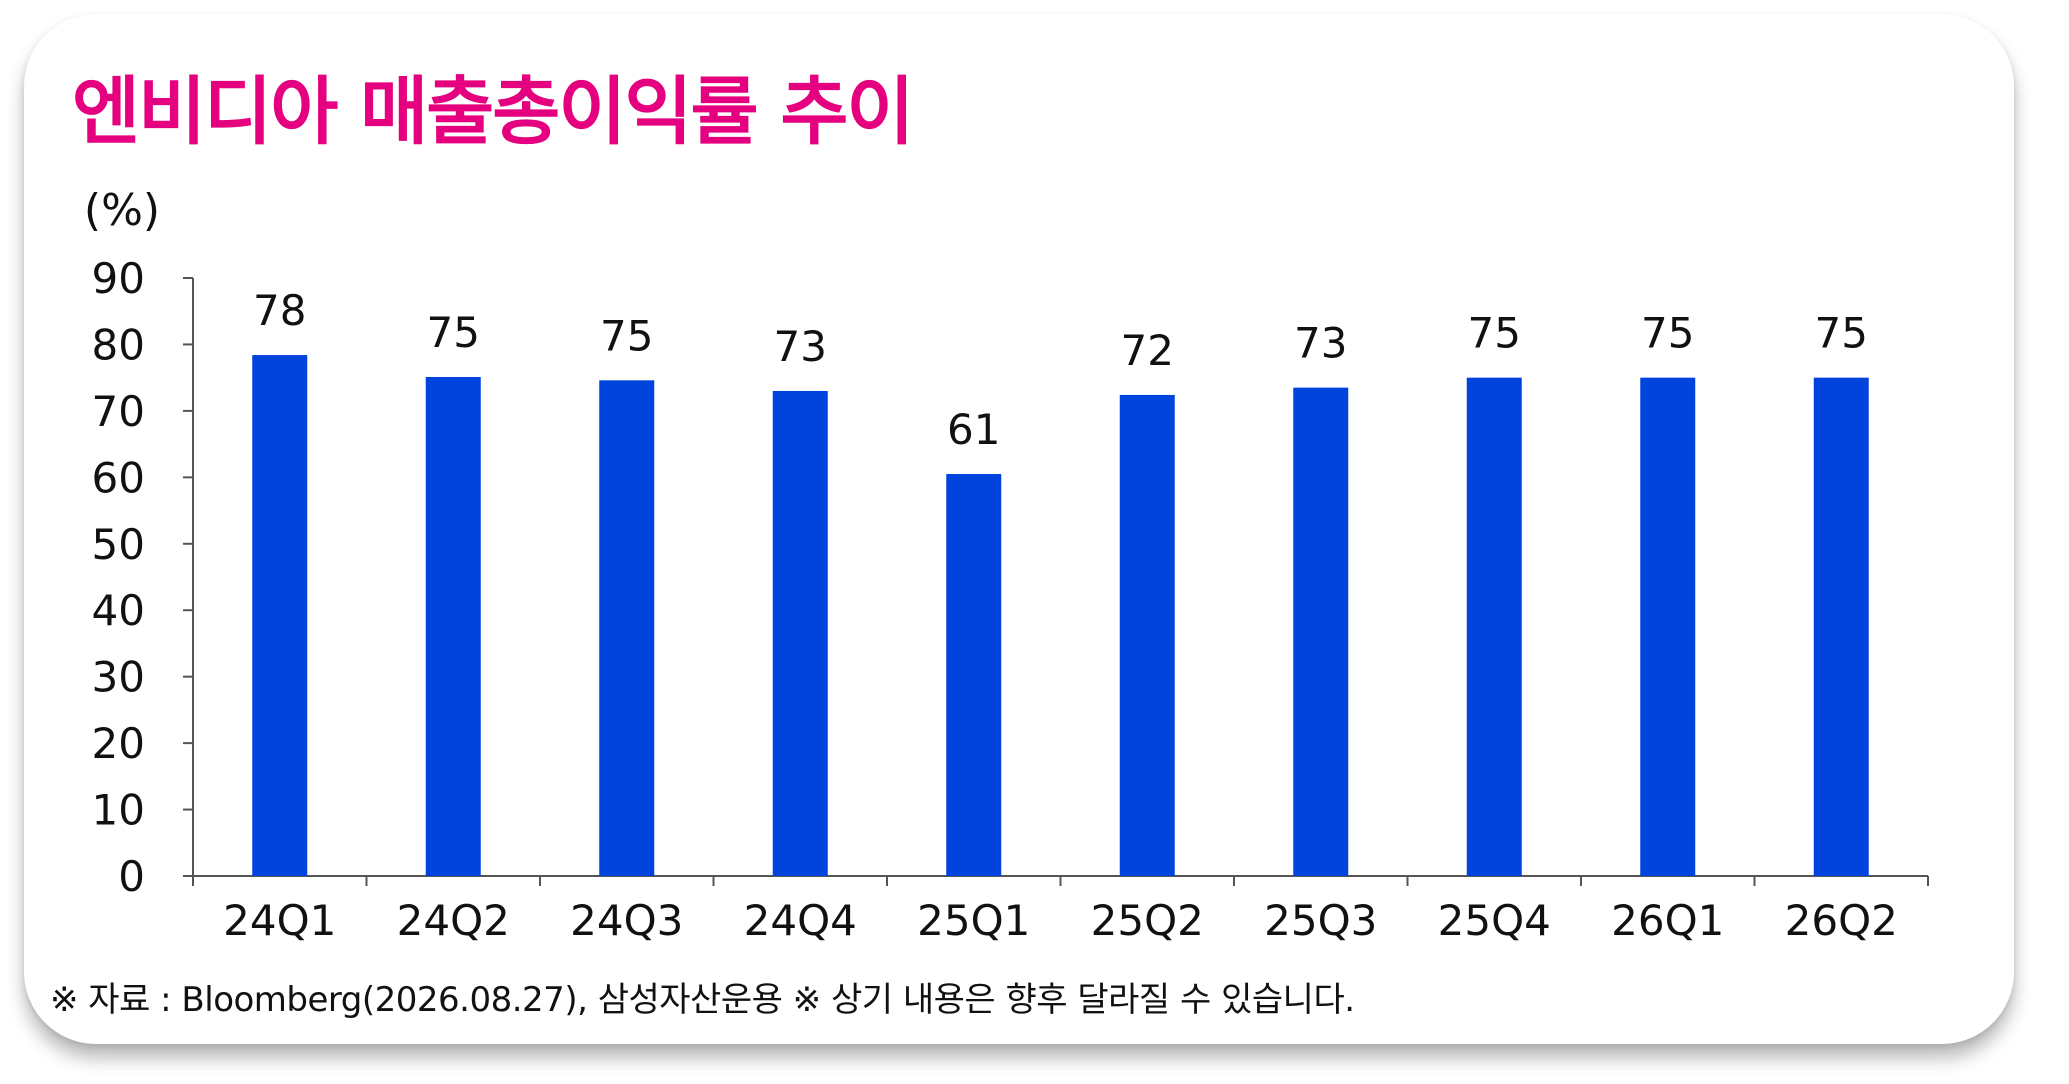 The height and width of the screenshot is (1084, 2069). I want to click on data-label-25Q1: 61, so click(973, 429).